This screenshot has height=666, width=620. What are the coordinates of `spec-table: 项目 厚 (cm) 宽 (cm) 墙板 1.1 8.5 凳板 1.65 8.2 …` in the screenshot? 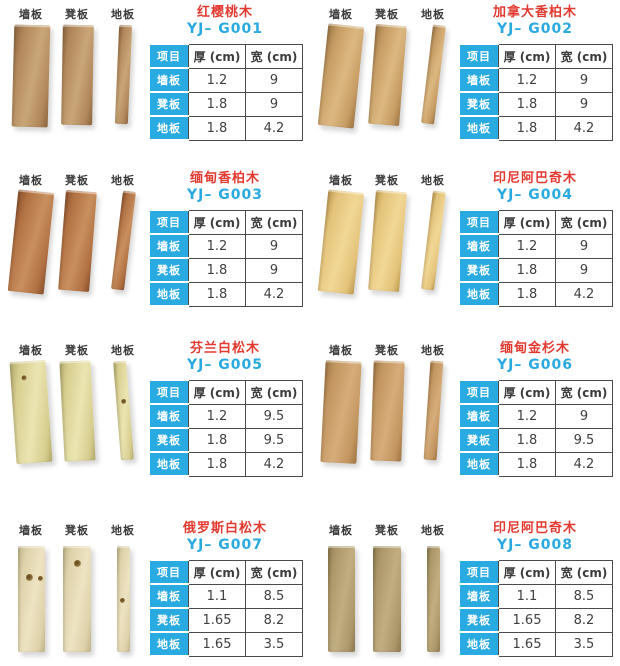 It's located at (225, 608).